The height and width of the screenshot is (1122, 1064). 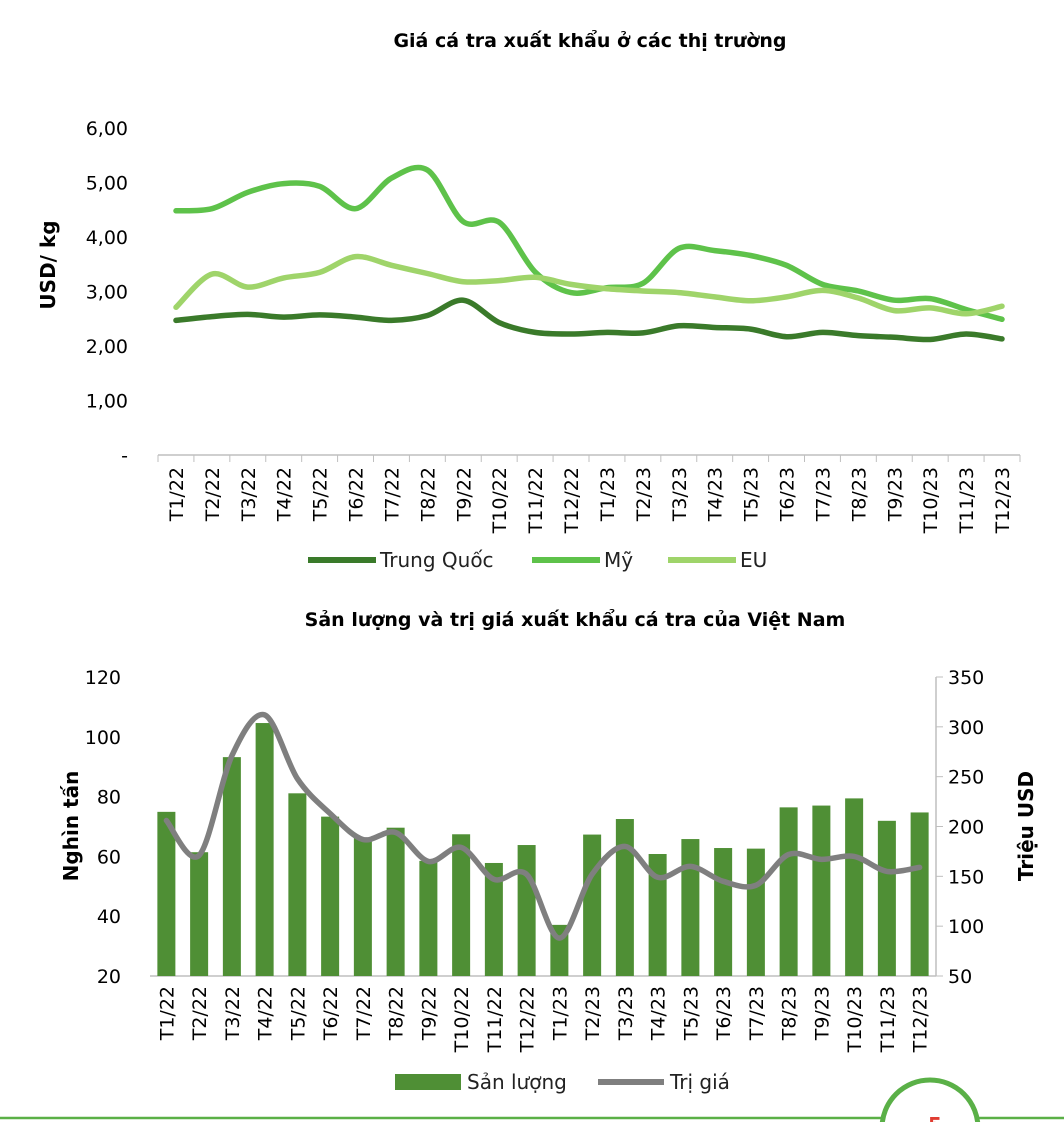 I want to click on volume-y-tick-label: 120, so click(x=103, y=678).